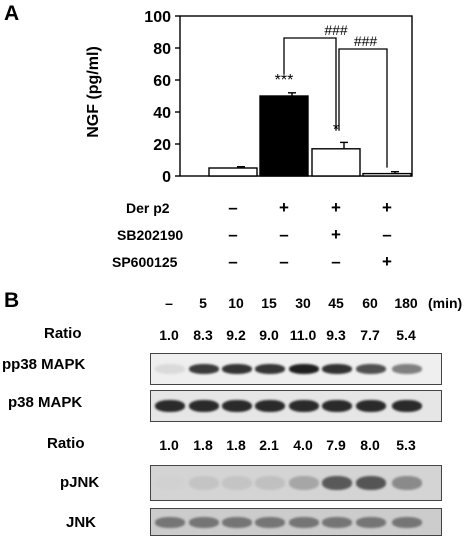  I want to click on chart-bars, so click(310, 134).